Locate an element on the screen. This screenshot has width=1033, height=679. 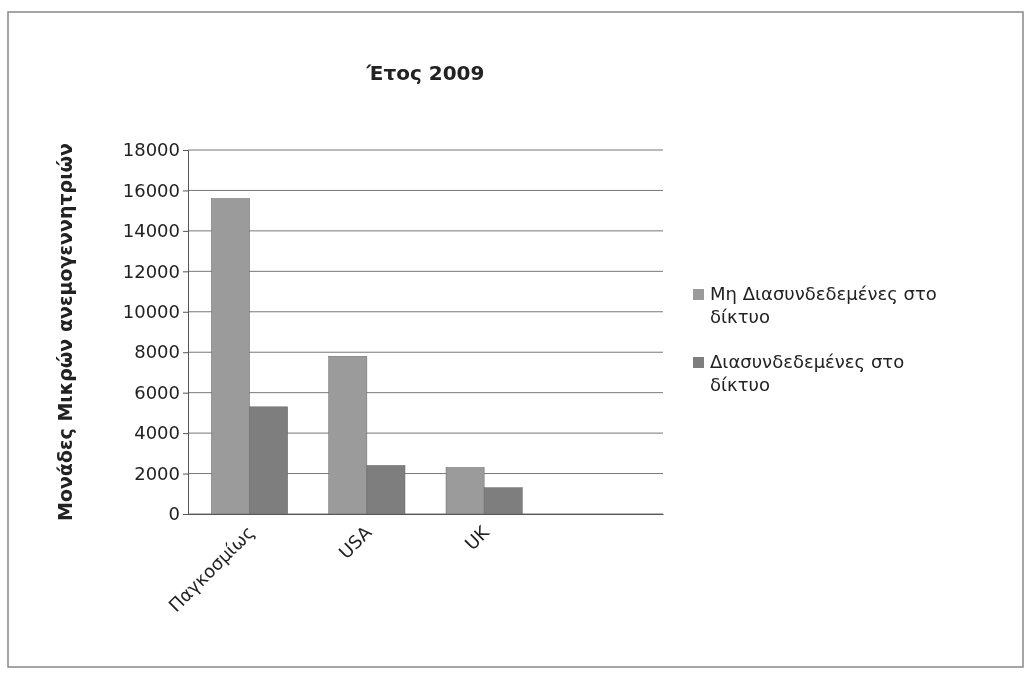
y-tick-label: 12000 is located at coordinates (151, 271).